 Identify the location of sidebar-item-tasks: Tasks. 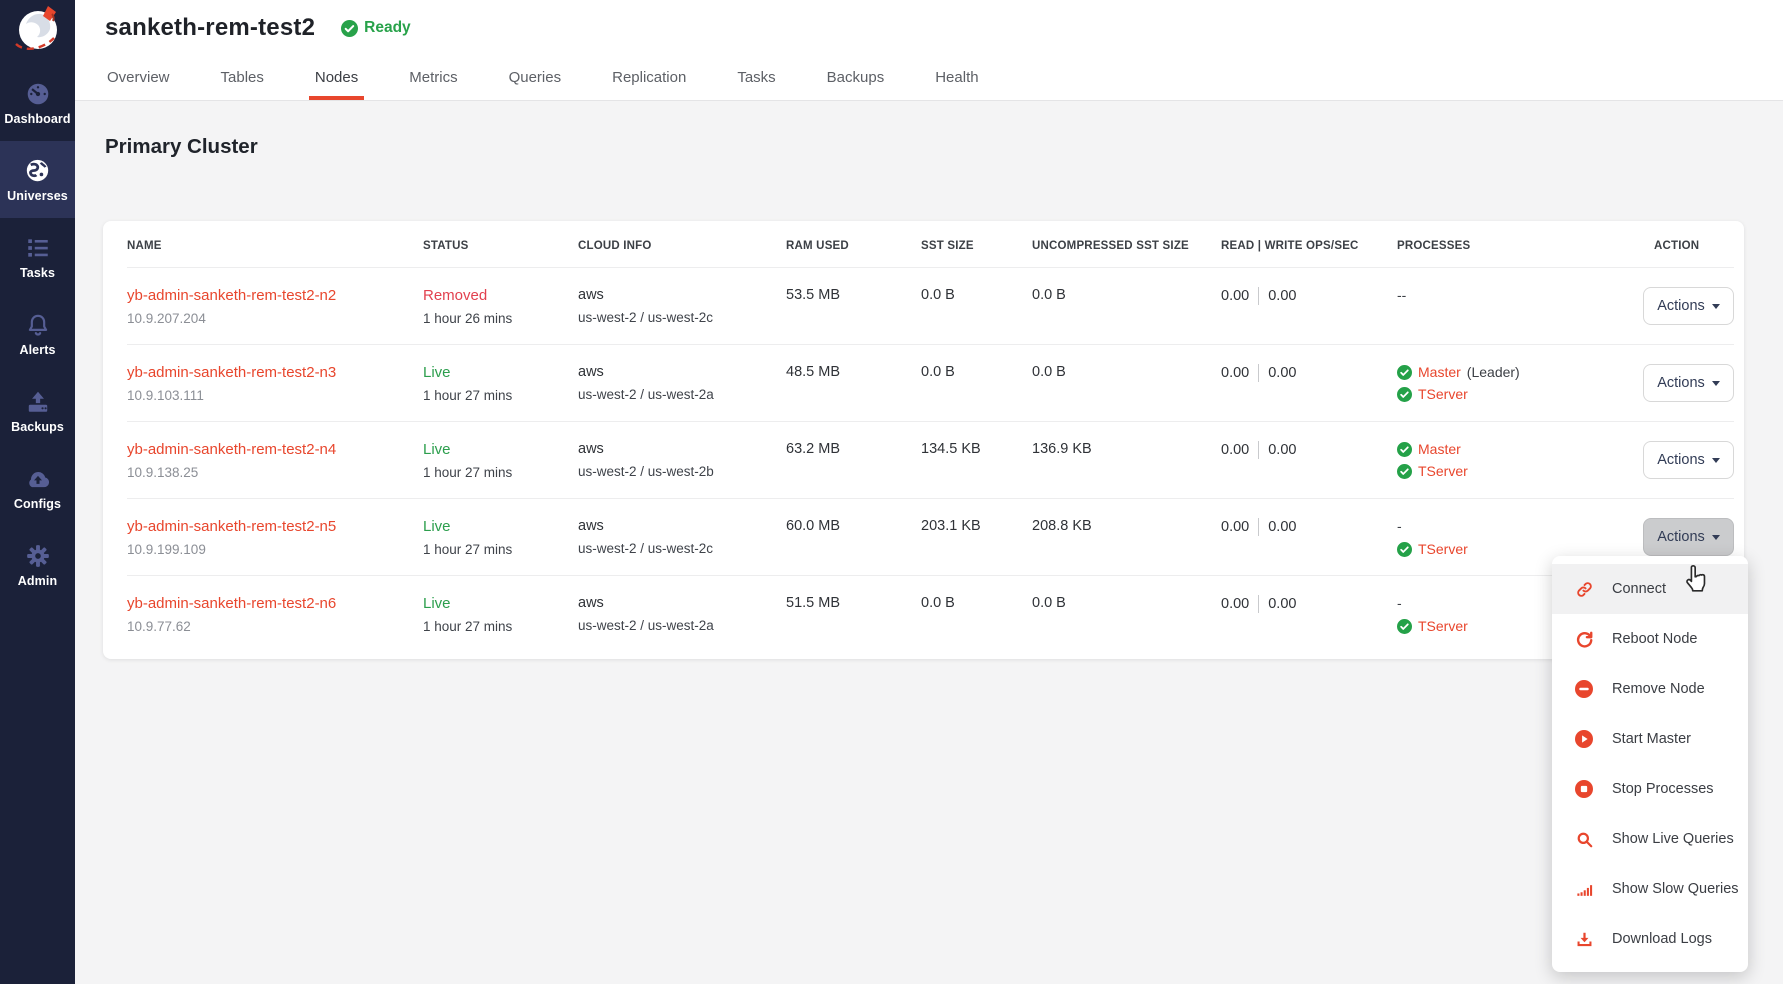
(37, 256).